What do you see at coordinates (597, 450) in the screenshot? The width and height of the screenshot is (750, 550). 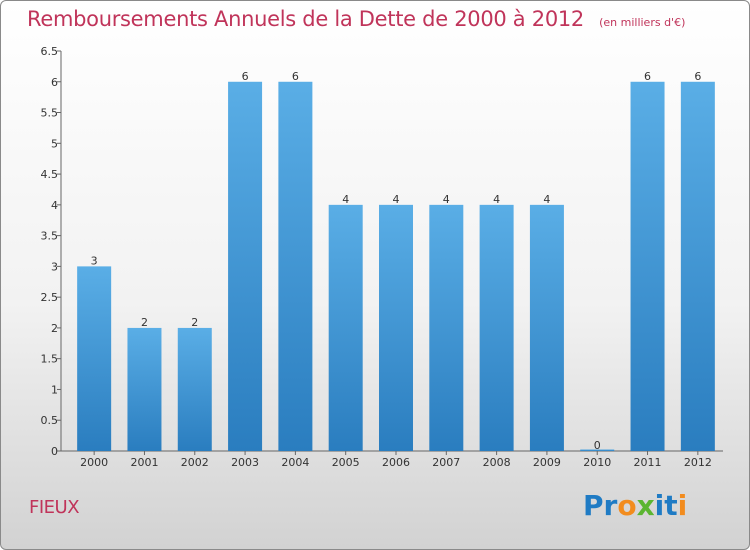 I see `bar-2010` at bounding box center [597, 450].